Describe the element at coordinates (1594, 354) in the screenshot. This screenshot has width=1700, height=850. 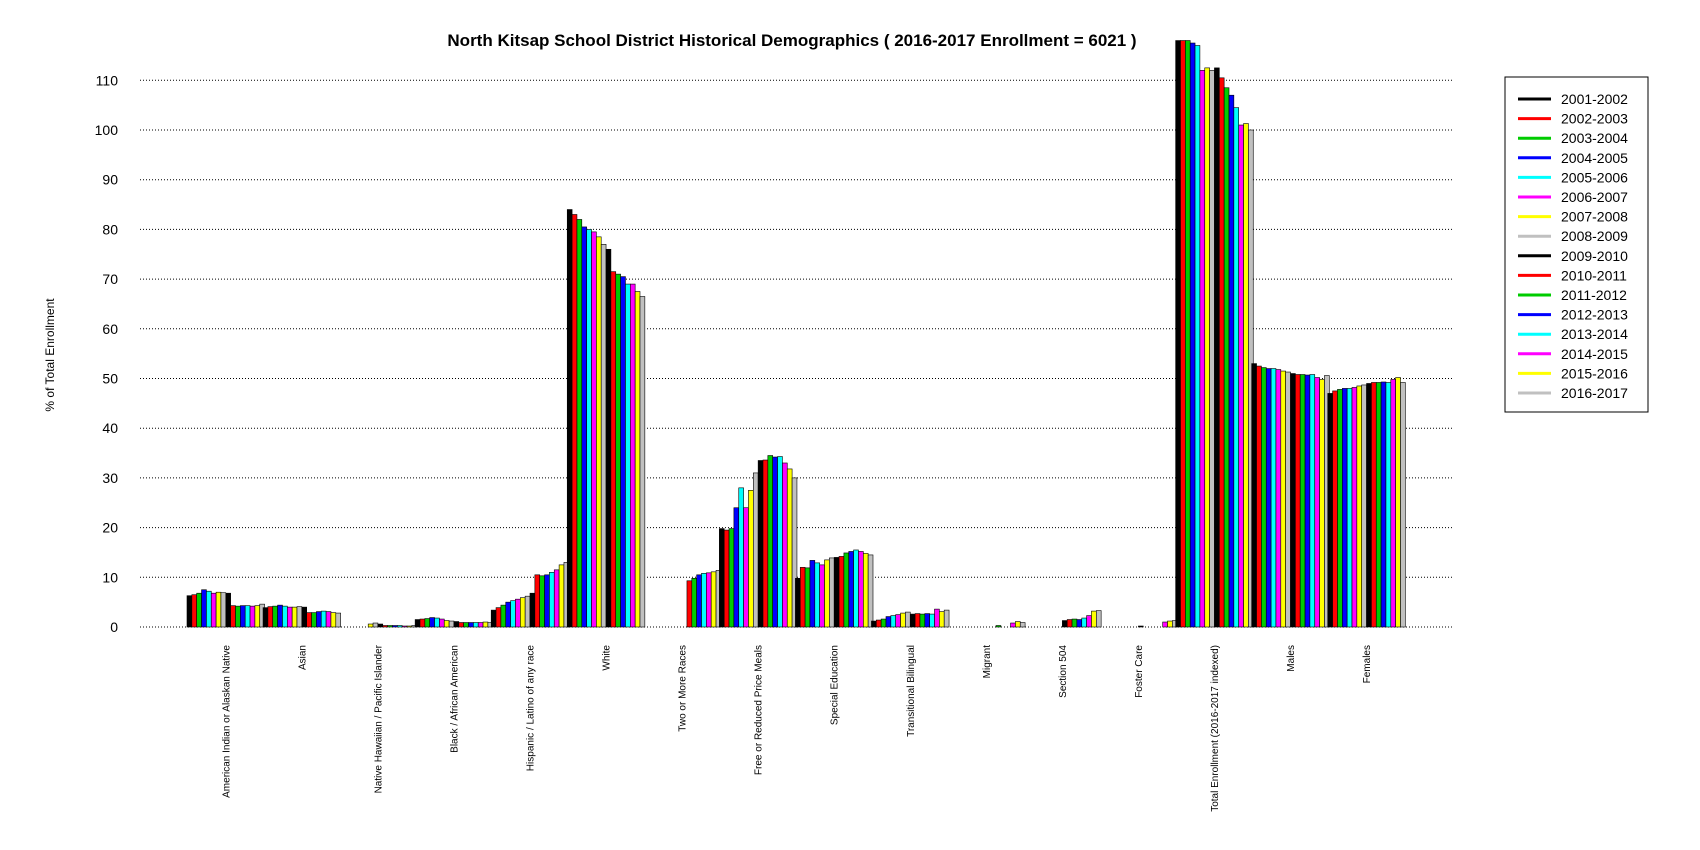
I see `legend-label: 2014-2015` at that location.